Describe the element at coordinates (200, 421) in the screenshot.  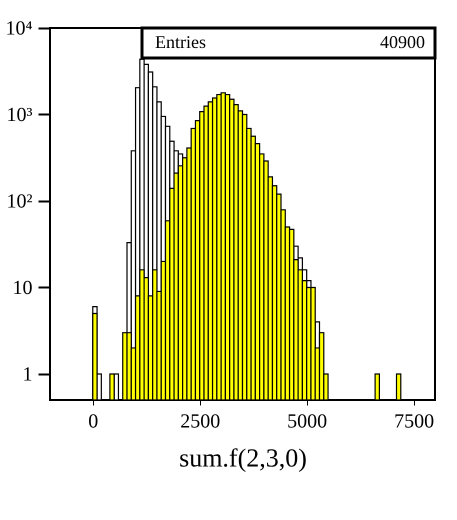
I see `x-tick-label: 2500` at that location.